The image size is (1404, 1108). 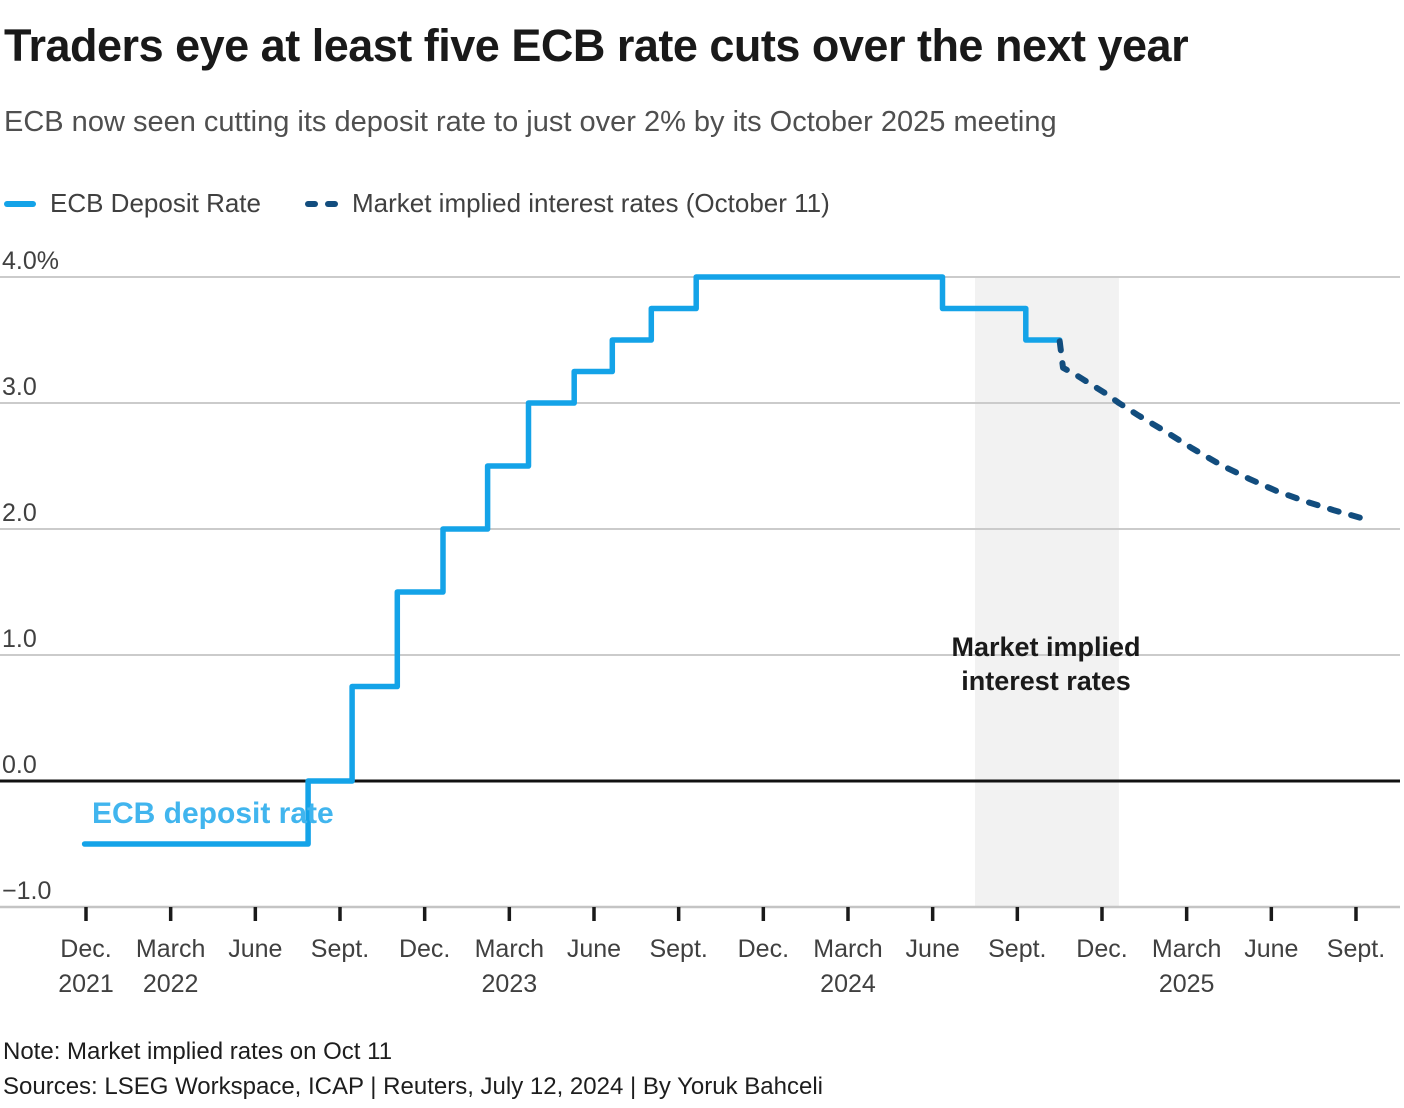 I want to click on x-axis-year-label: 2021, so click(x=86, y=984).